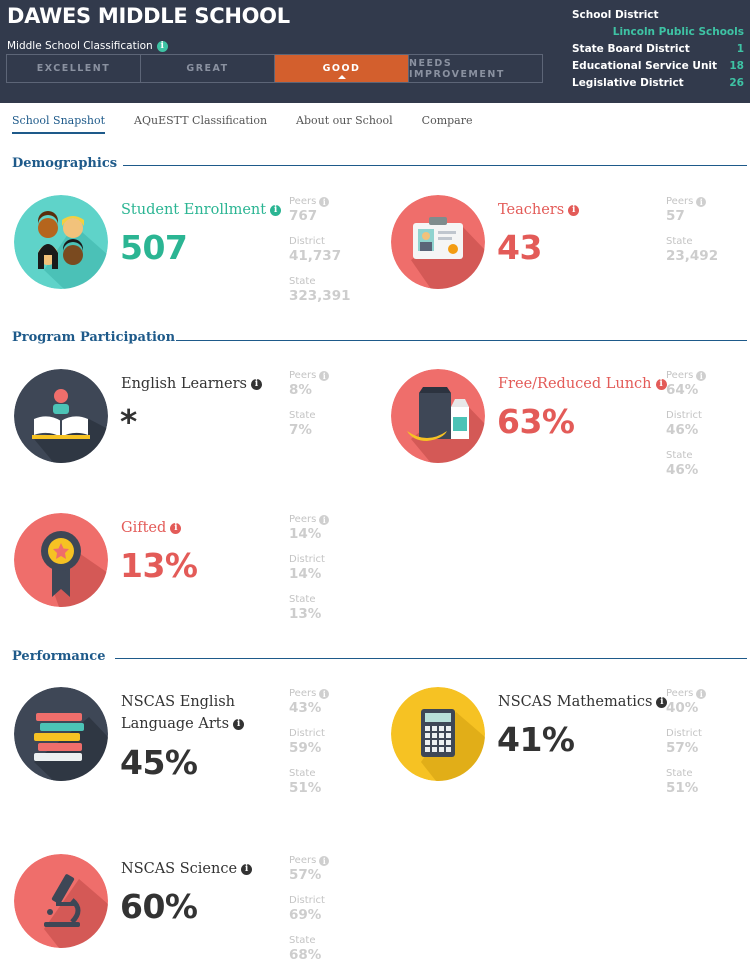  Describe the element at coordinates (438, 416) in the screenshot. I see `lunch-bag-icon` at that location.